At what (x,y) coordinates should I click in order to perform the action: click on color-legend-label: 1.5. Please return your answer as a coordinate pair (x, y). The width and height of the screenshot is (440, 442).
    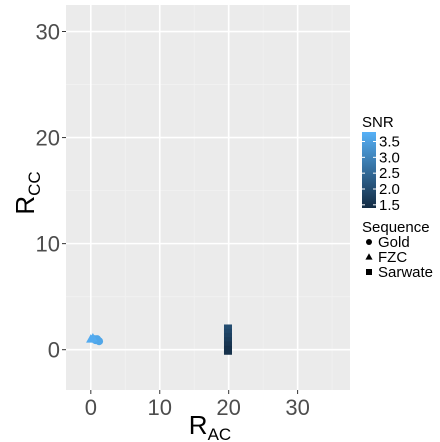
    Looking at the image, I should click on (389, 205).